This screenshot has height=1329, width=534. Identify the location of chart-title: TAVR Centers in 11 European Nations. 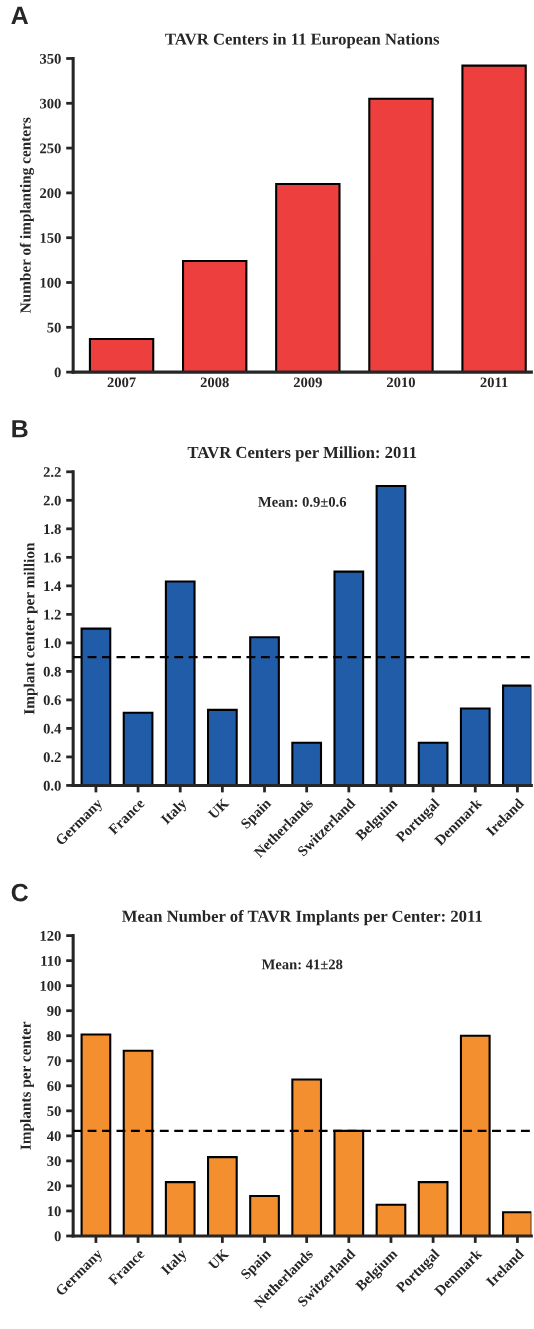
(302, 41).